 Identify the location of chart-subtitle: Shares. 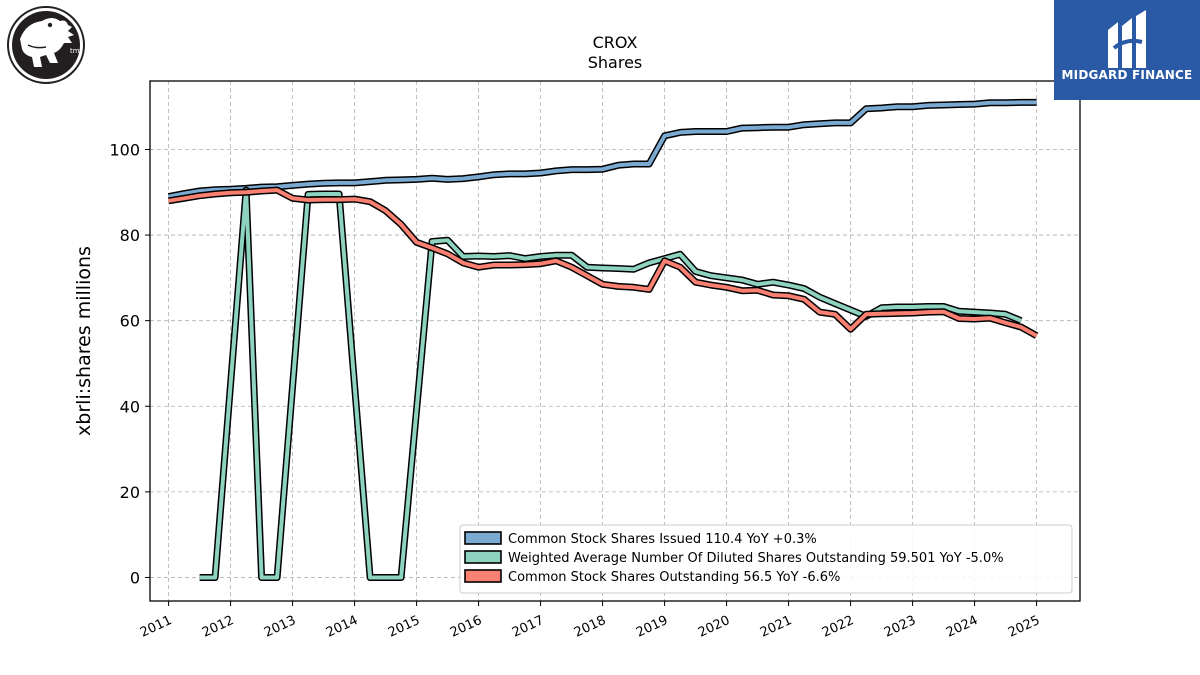
(615, 62).